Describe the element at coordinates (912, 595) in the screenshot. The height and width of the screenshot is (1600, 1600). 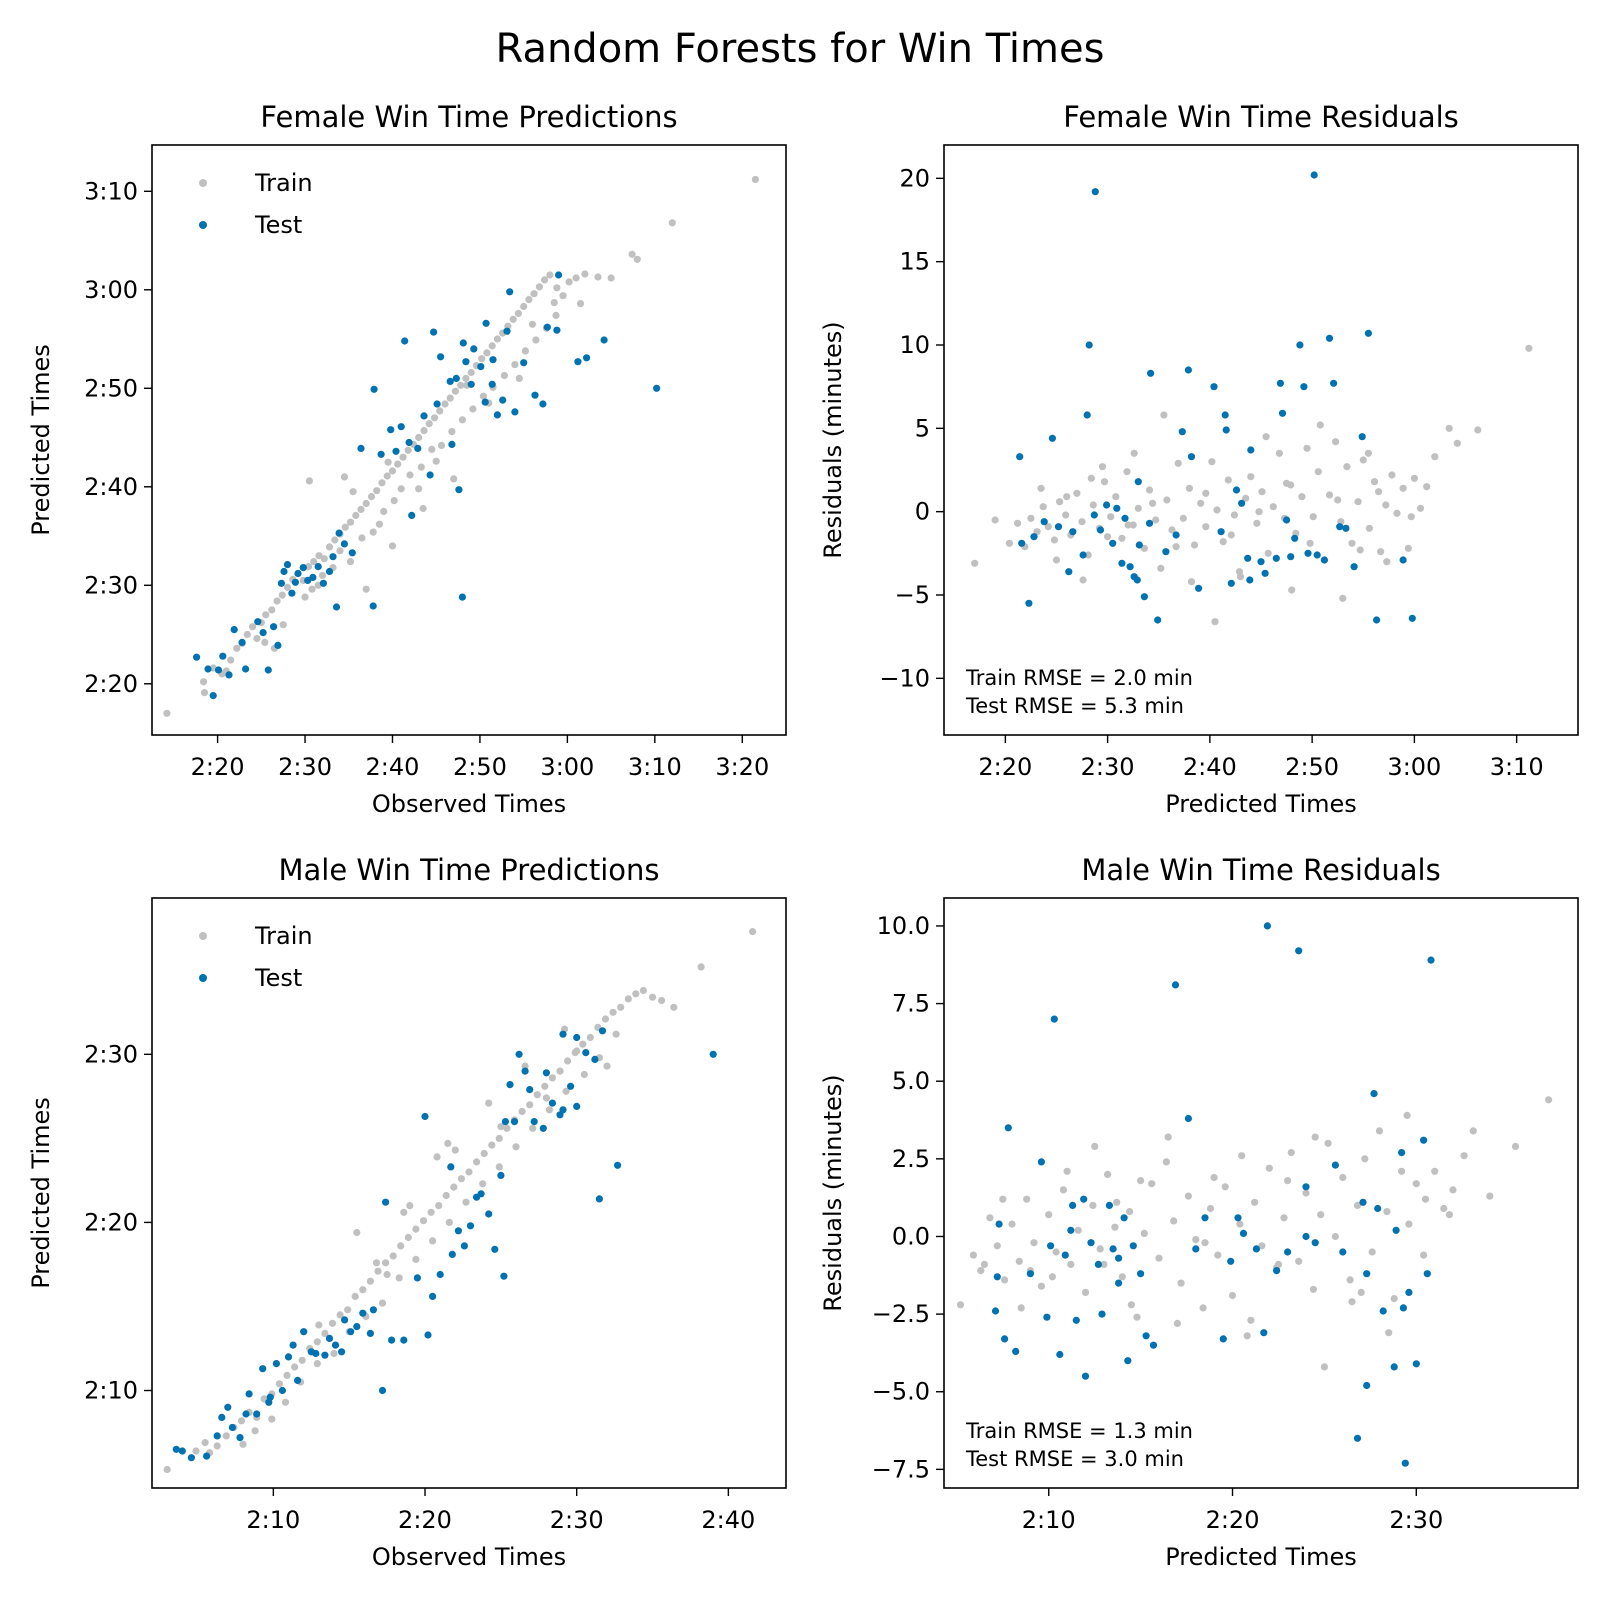
I see `y-tick-label: −5` at that location.